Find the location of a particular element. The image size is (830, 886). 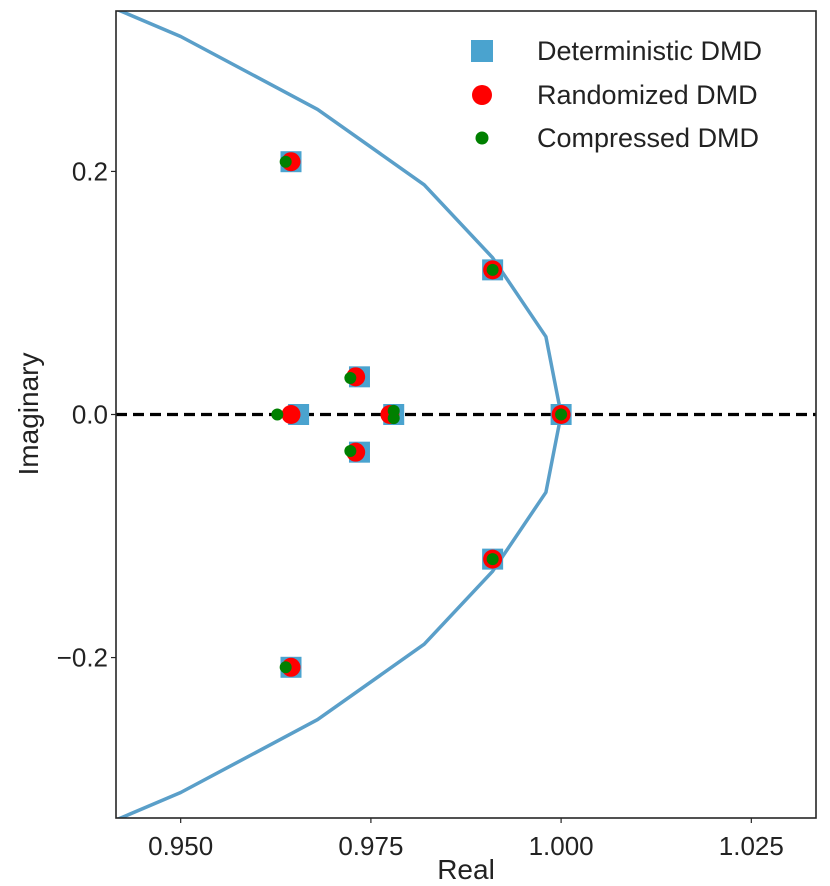

x-tick-label: 0.975 is located at coordinates (370, 846).